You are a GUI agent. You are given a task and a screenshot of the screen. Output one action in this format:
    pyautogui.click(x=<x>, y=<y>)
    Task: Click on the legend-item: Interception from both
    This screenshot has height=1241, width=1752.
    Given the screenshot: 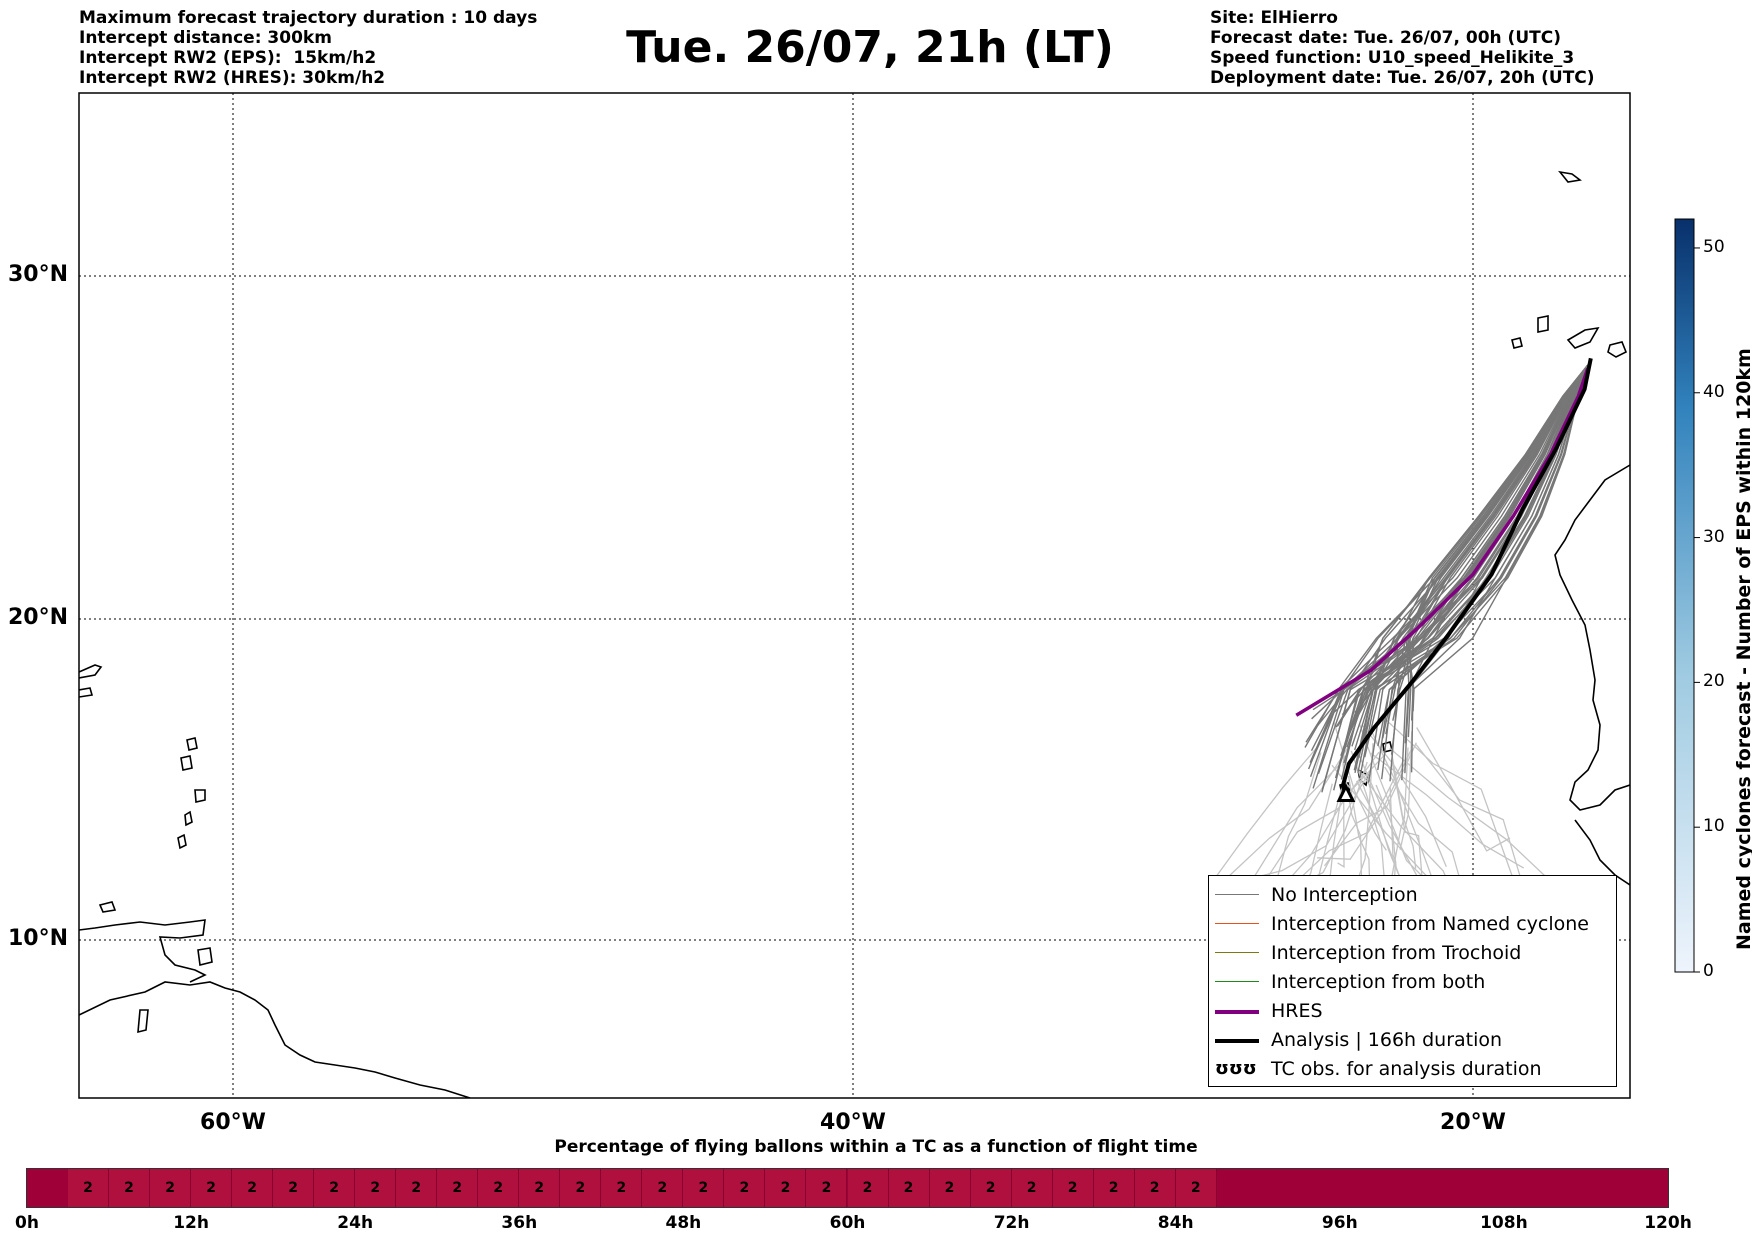 What is the action you would take?
    pyautogui.click(x=1412, y=982)
    